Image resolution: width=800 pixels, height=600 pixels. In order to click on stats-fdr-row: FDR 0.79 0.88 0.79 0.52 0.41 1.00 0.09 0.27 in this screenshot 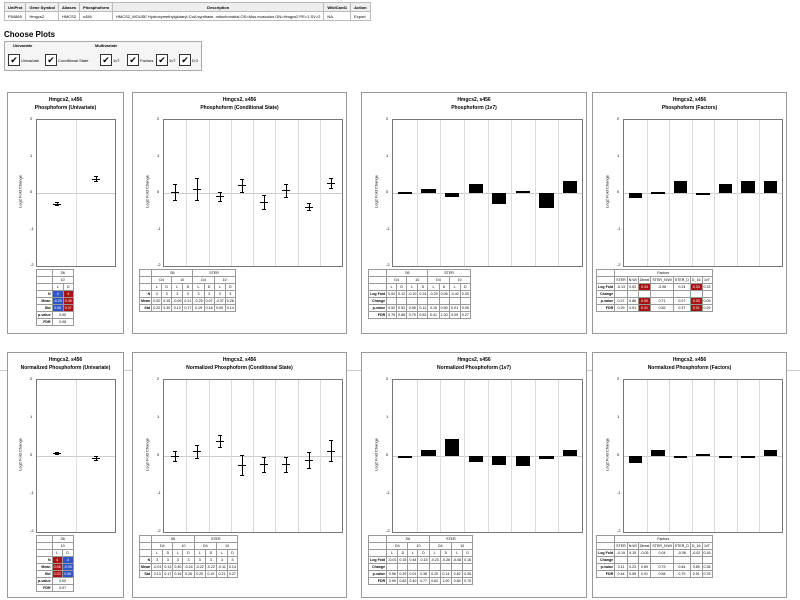, I will do `click(419, 315)`.